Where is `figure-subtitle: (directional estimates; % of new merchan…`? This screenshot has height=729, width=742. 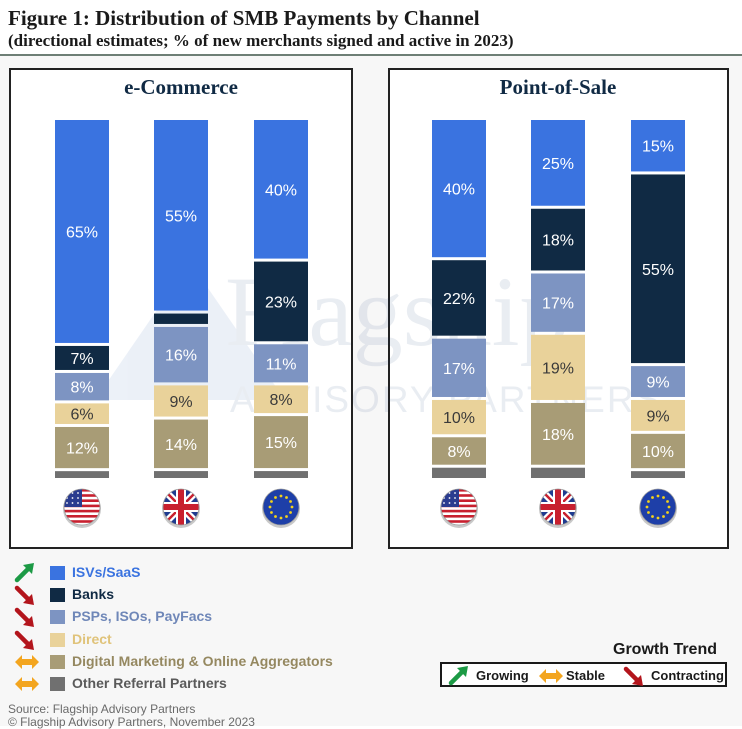
figure-subtitle: (directional estimates; % of new merchan… is located at coordinates (261, 40).